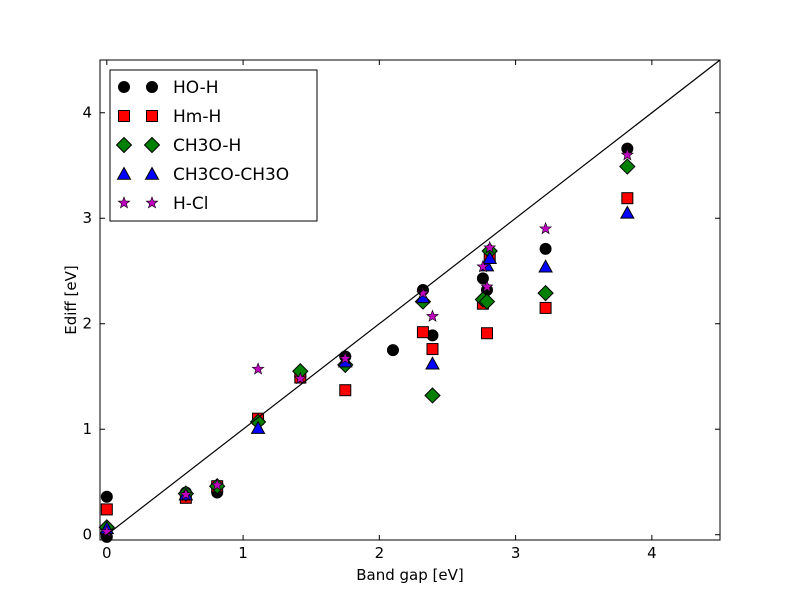  Describe the element at coordinates (196, 88) in the screenshot. I see `legend-label: HO-H` at that location.